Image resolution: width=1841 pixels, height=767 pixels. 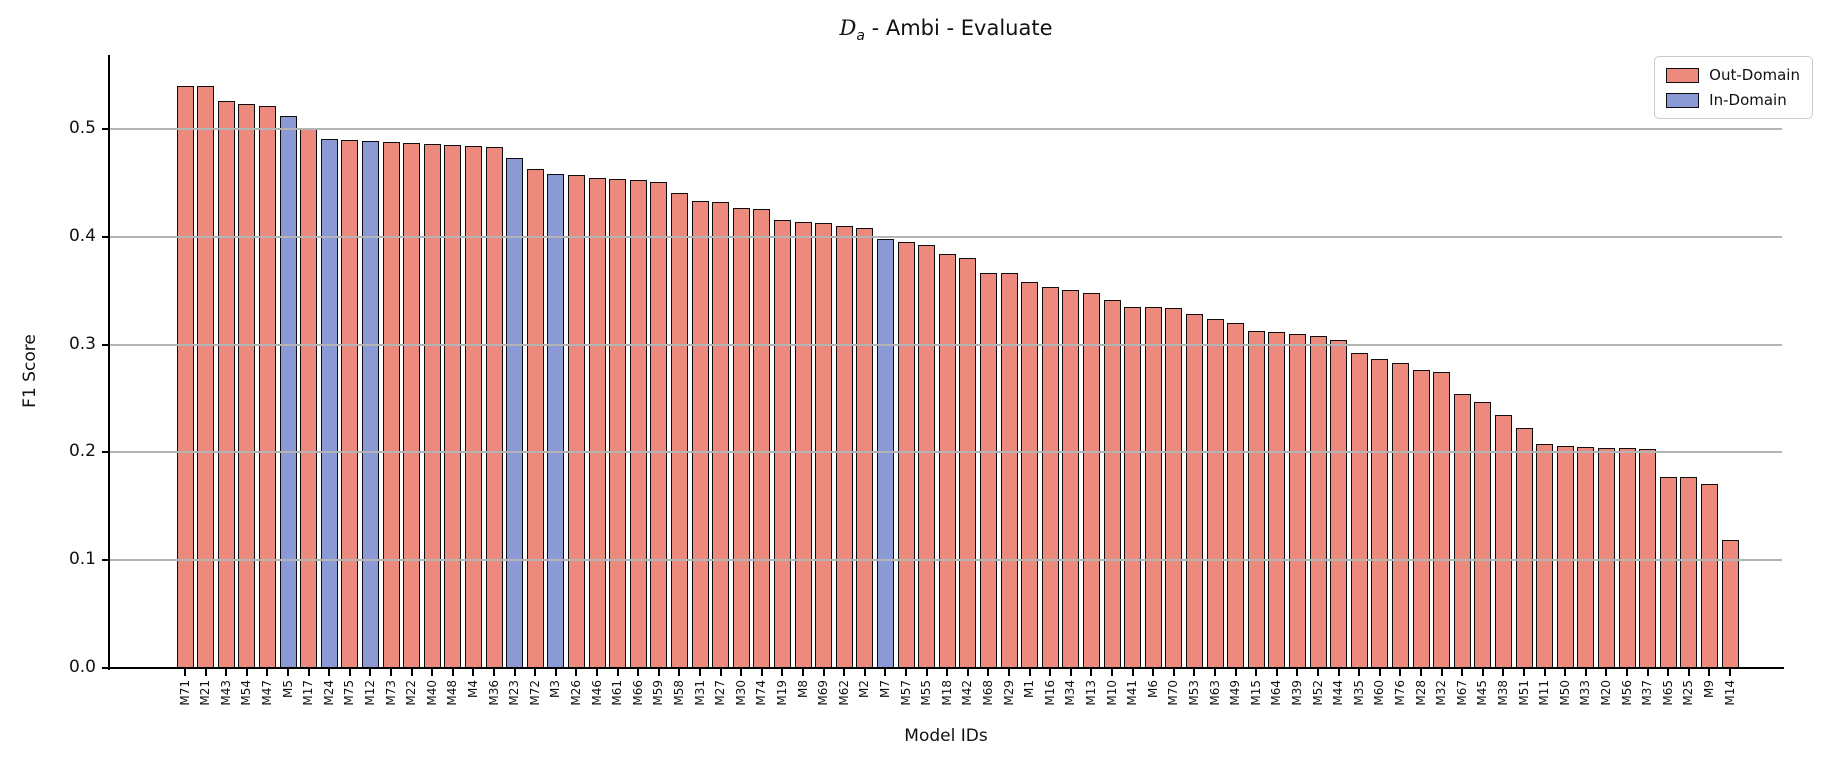 What do you see at coordinates (82, 235) in the screenshot?
I see `y-tick-label-0.4: 0.4` at bounding box center [82, 235].